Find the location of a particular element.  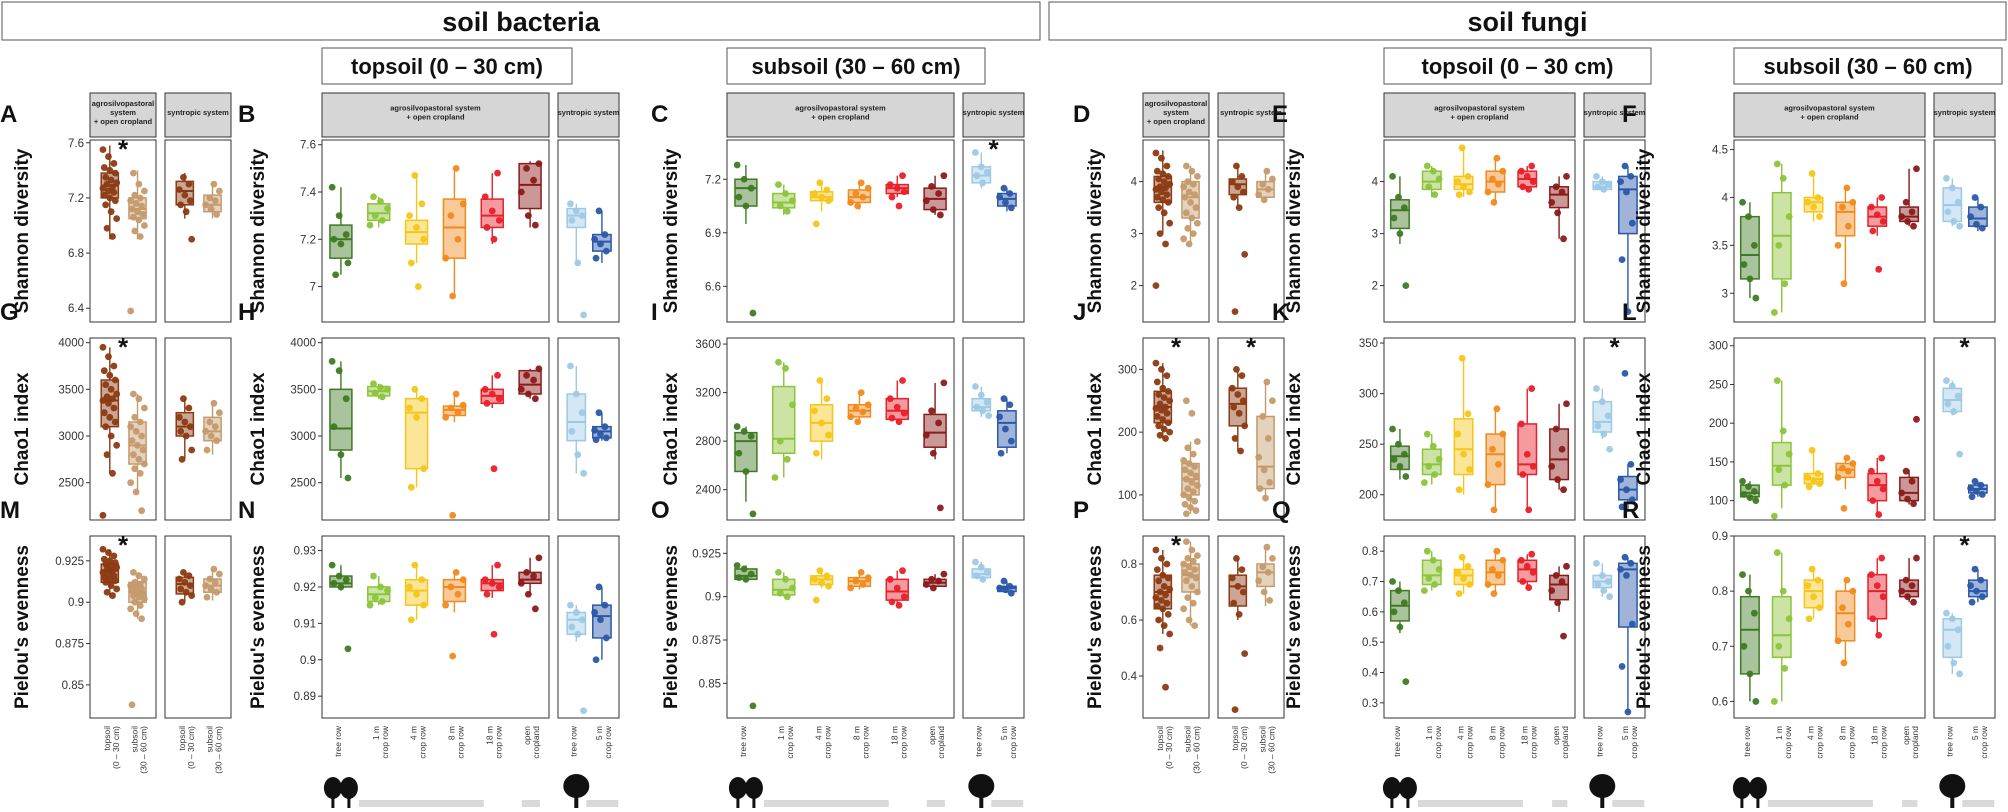

y-tick-label: 2500 is located at coordinates (303, 484).